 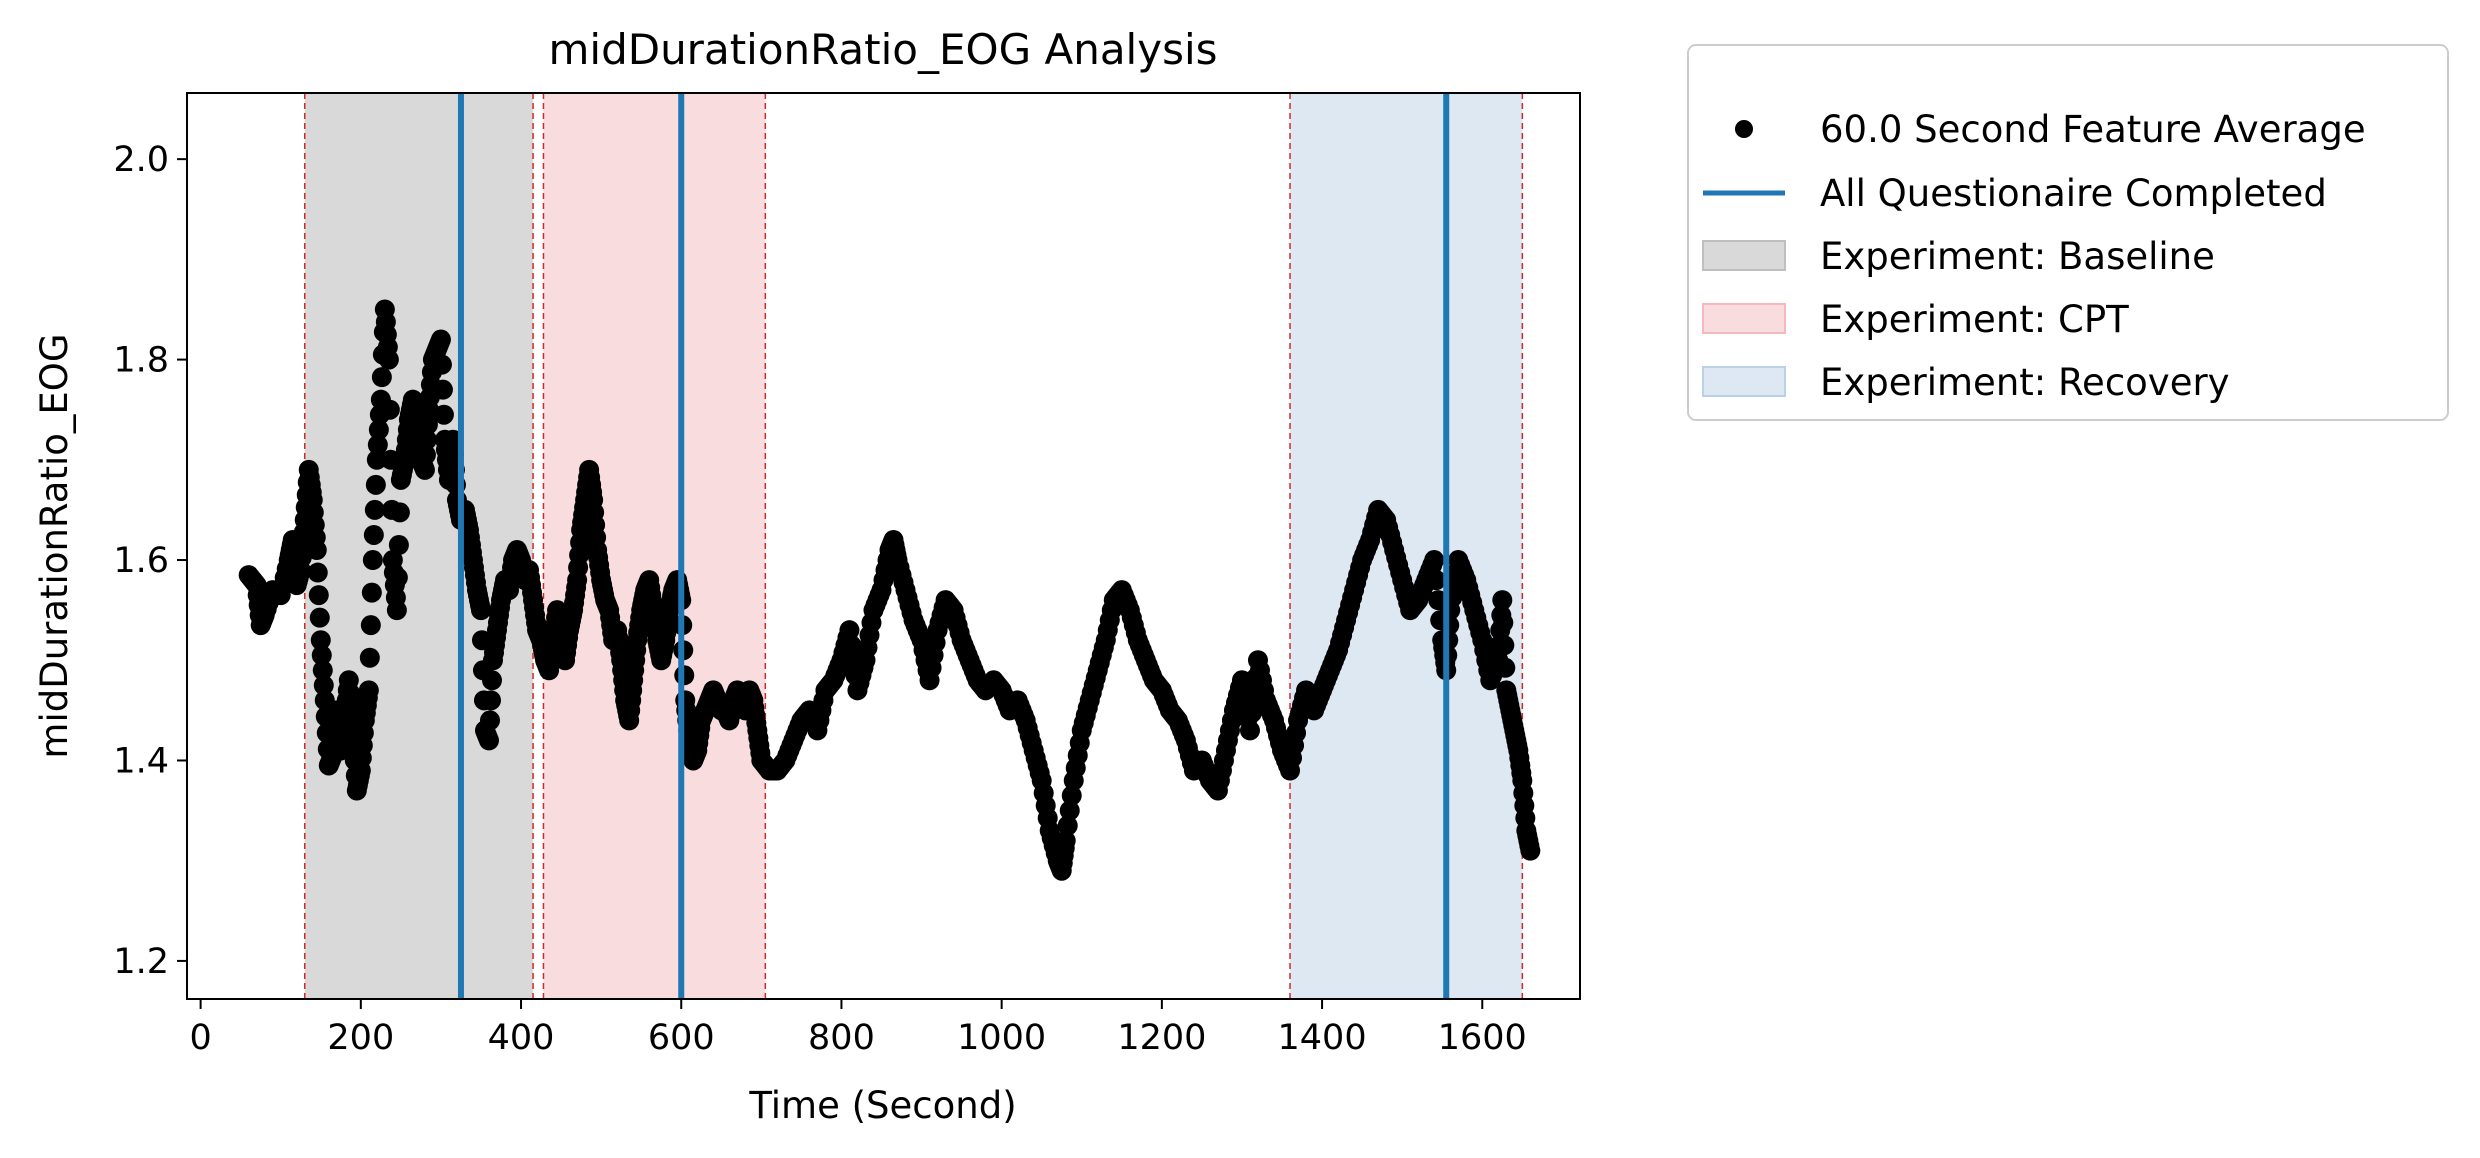 What do you see at coordinates (841, 1038) in the screenshot?
I see `x-tick-label: 800` at bounding box center [841, 1038].